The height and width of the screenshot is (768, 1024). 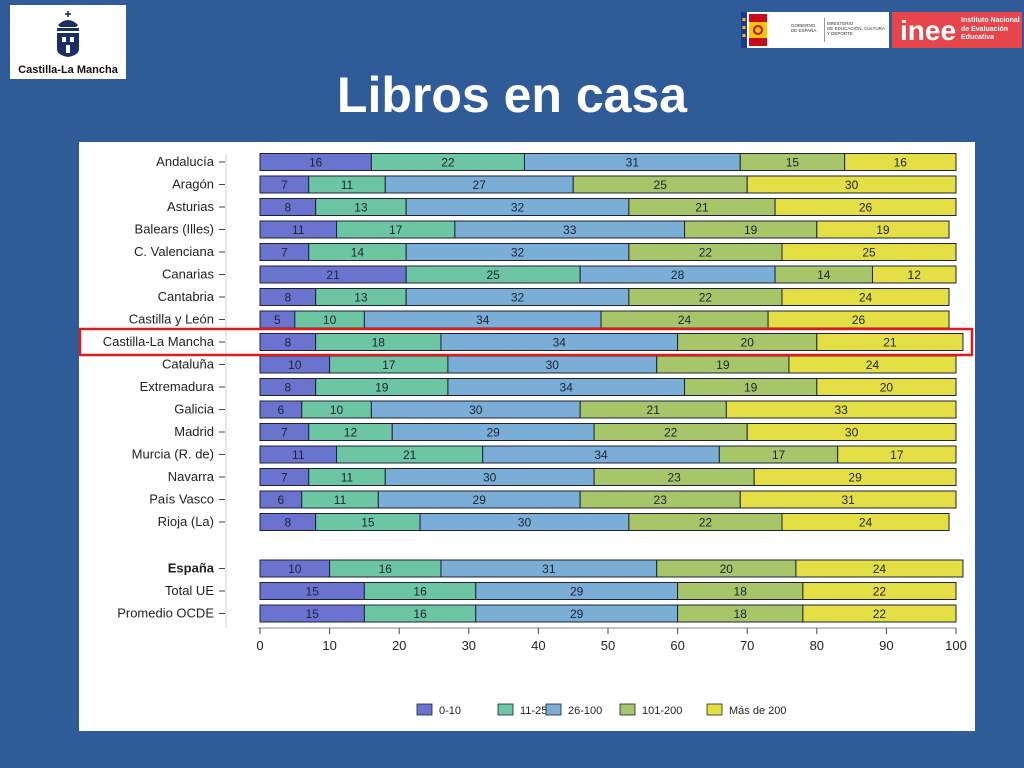 What do you see at coordinates (181, 499) in the screenshot?
I see `category-label: País Vasco` at bounding box center [181, 499].